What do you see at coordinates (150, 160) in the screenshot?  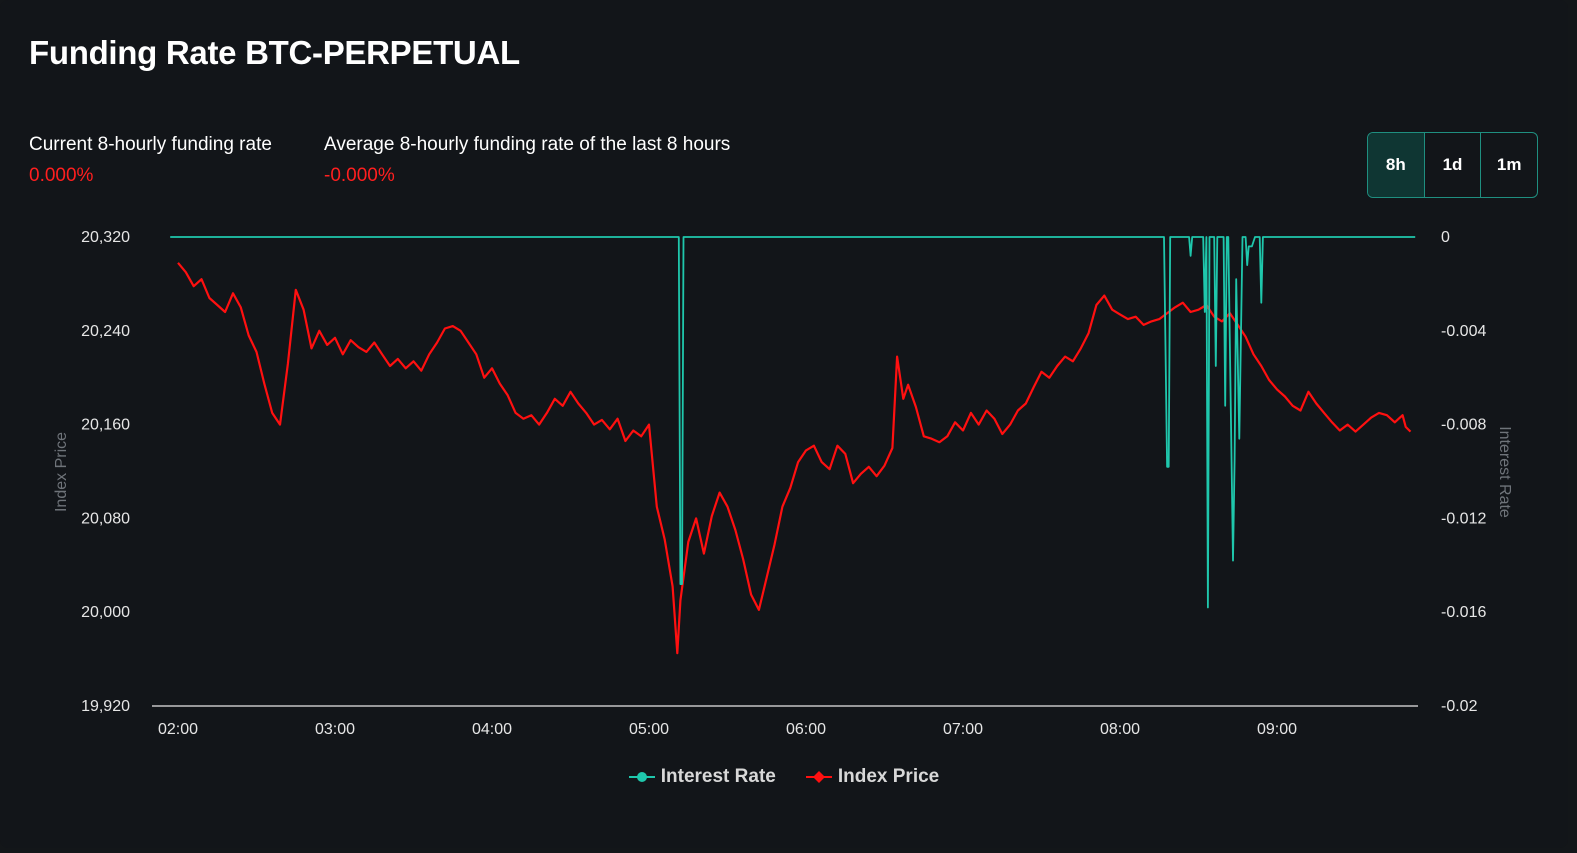 I see `current-funding-stat: Current 8-hourly funding rate 0.000%` at bounding box center [150, 160].